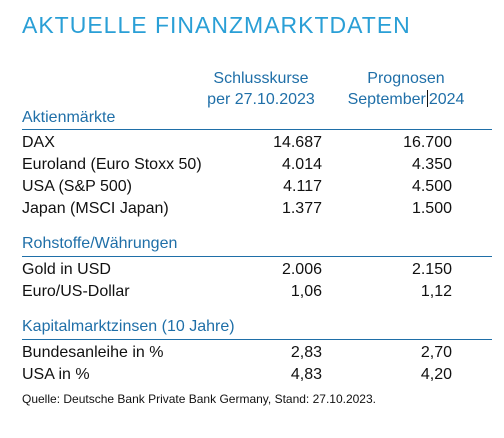  Describe the element at coordinates (306, 291) in the screenshot. I see `row-close-value: 1,06` at that location.